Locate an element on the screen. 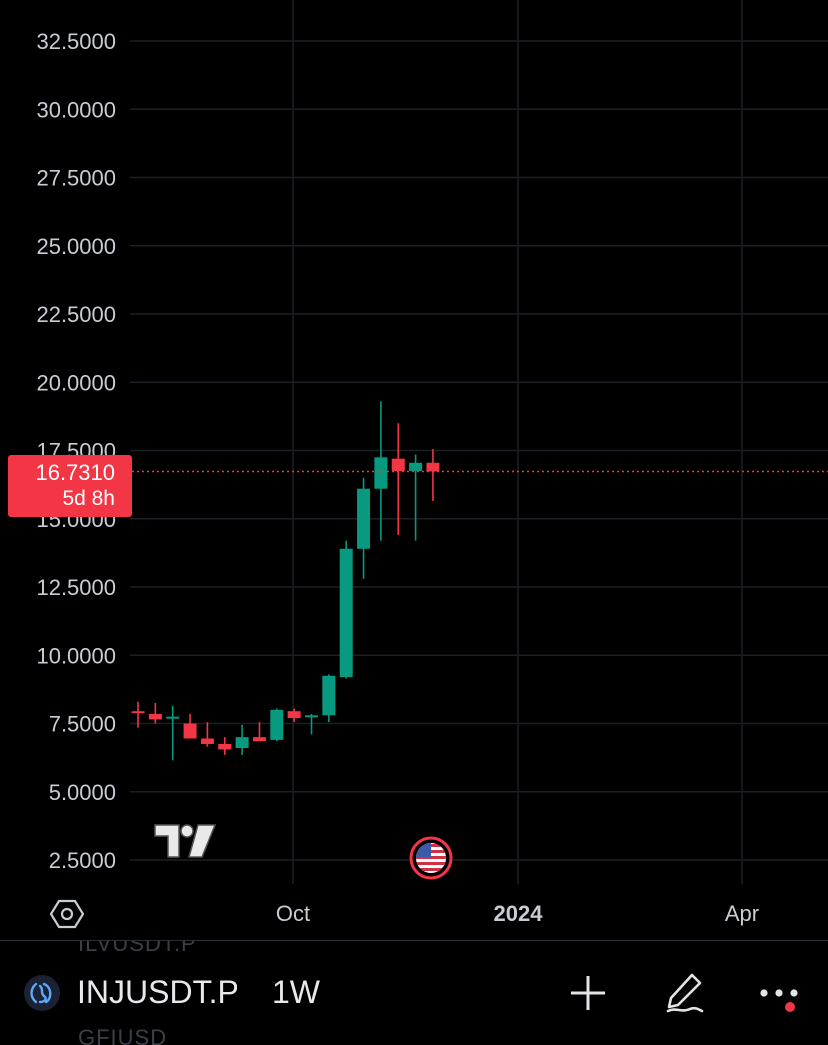 The width and height of the screenshot is (828, 1045). symbol-name: INJUSDT.P is located at coordinates (157, 992).